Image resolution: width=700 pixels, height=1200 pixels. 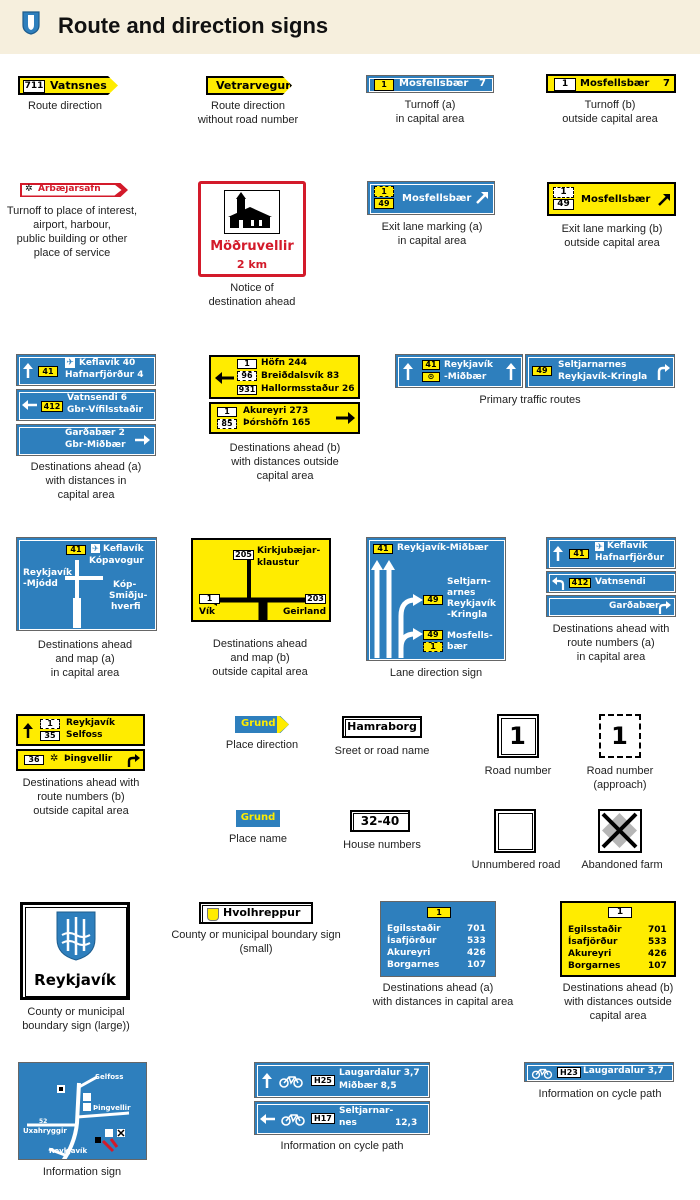 I want to click on destination-label: Miðbær 8,5, so click(x=368, y=1086).